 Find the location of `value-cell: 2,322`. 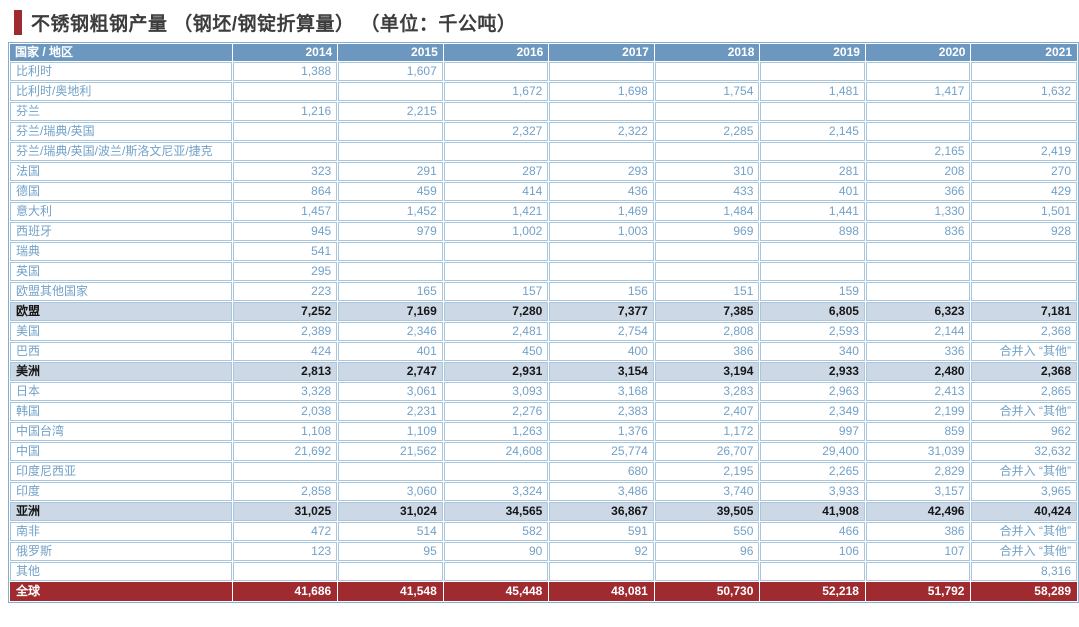

value-cell: 2,322 is located at coordinates (601, 131).